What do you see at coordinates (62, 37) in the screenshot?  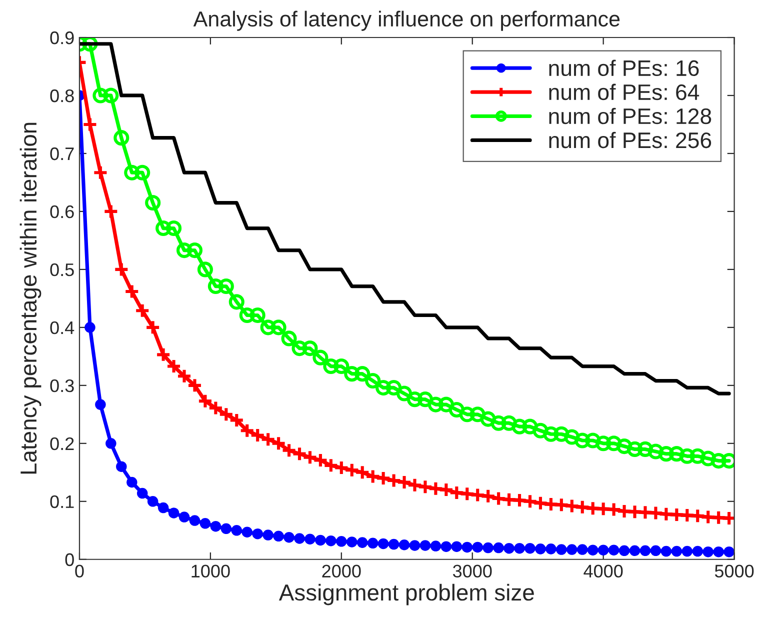 I see `y-tick-label: 0.9` at bounding box center [62, 37].